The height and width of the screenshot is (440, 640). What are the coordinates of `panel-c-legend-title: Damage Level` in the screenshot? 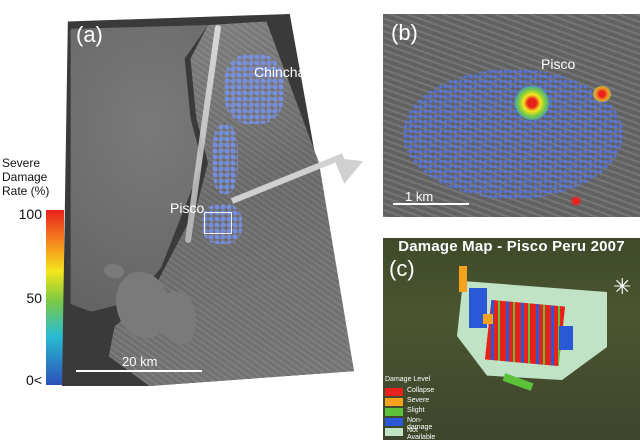 It's located at (408, 379).